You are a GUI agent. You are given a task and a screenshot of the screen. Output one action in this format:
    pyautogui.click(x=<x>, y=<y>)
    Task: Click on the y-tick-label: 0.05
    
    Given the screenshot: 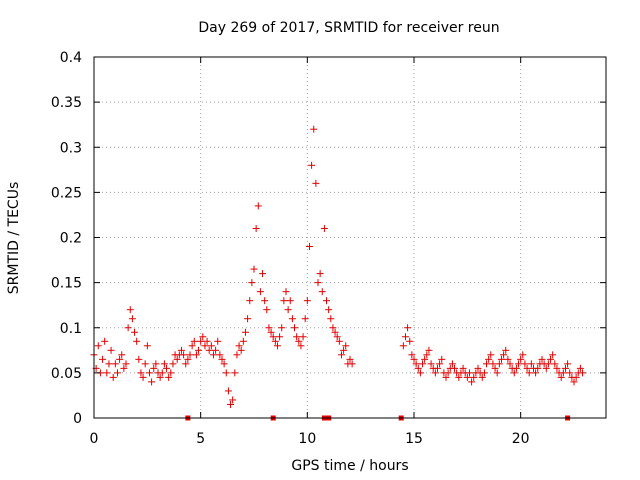 What is the action you would take?
    pyautogui.click(x=66, y=374)
    